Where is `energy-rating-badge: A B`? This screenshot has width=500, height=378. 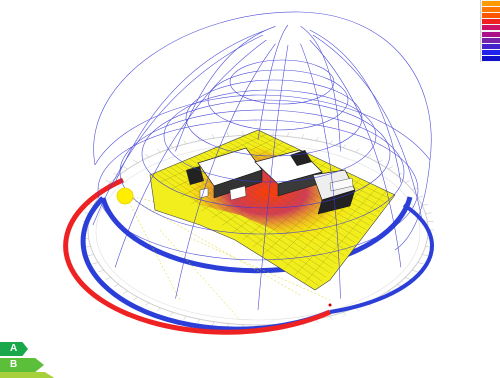
energy-rating-badge: A B is located at coordinates (30, 358).